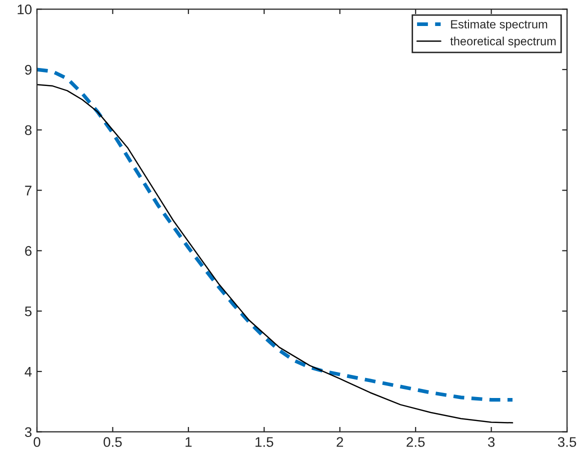  I want to click on x-tick-label: 0, so click(37, 442).